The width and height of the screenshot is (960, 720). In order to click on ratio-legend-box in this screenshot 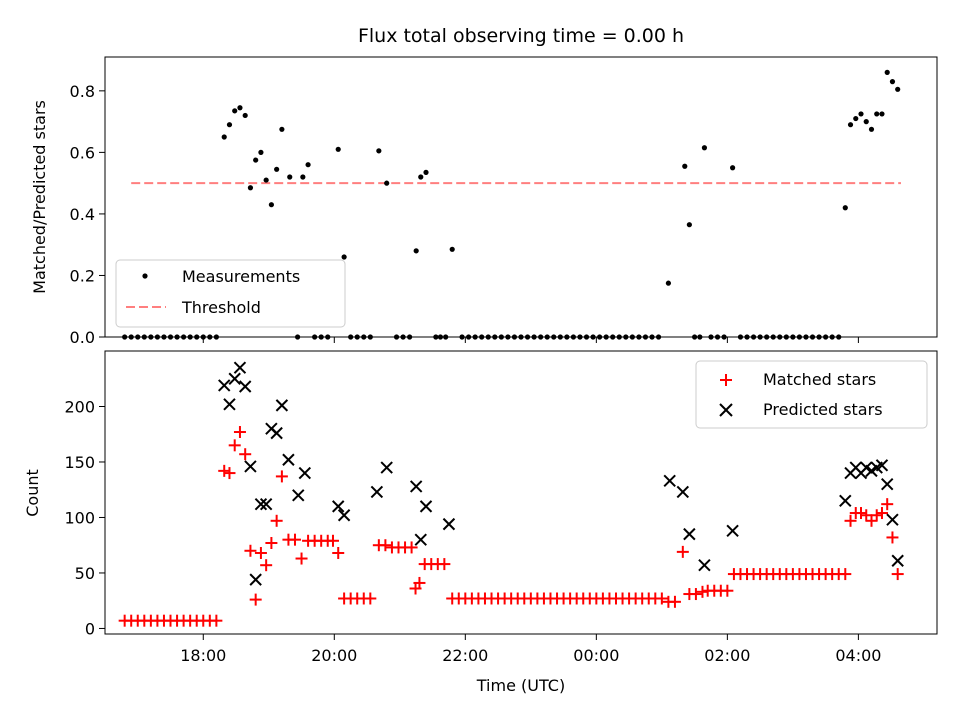, I will do `click(230, 293)`.